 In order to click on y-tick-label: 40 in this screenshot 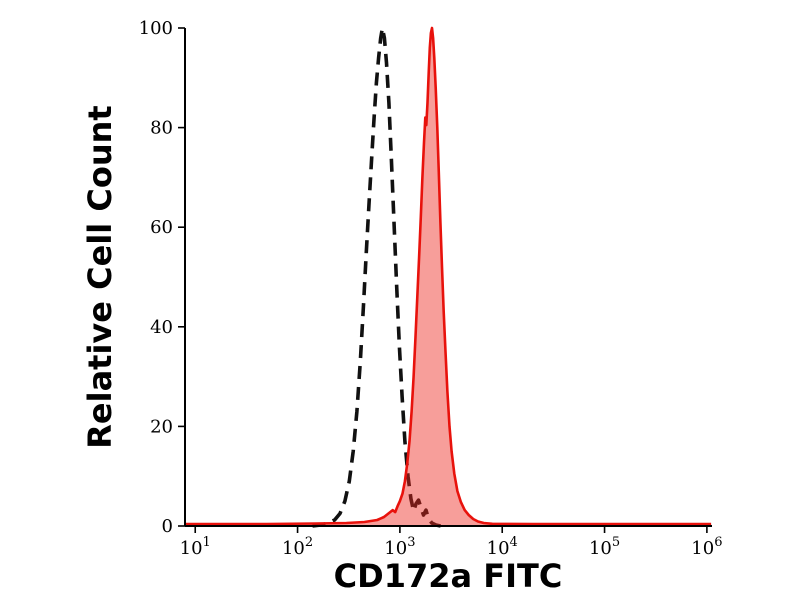, I will do `click(161, 327)`.